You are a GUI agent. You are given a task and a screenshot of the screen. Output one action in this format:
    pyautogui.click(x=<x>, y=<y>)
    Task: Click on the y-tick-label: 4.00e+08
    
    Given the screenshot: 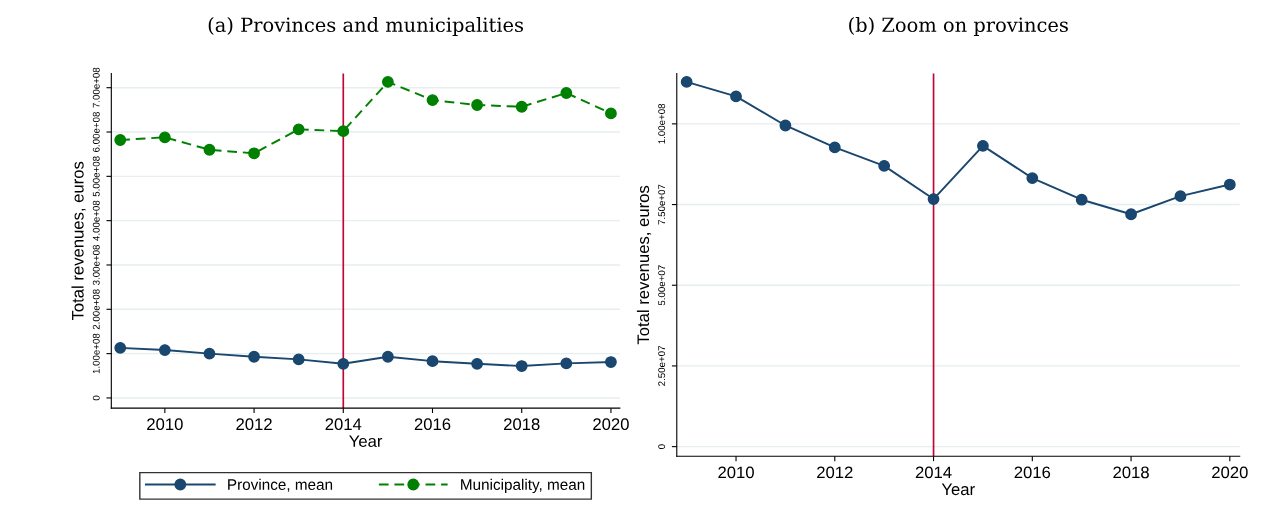 What is the action you would take?
    pyautogui.click(x=96, y=220)
    